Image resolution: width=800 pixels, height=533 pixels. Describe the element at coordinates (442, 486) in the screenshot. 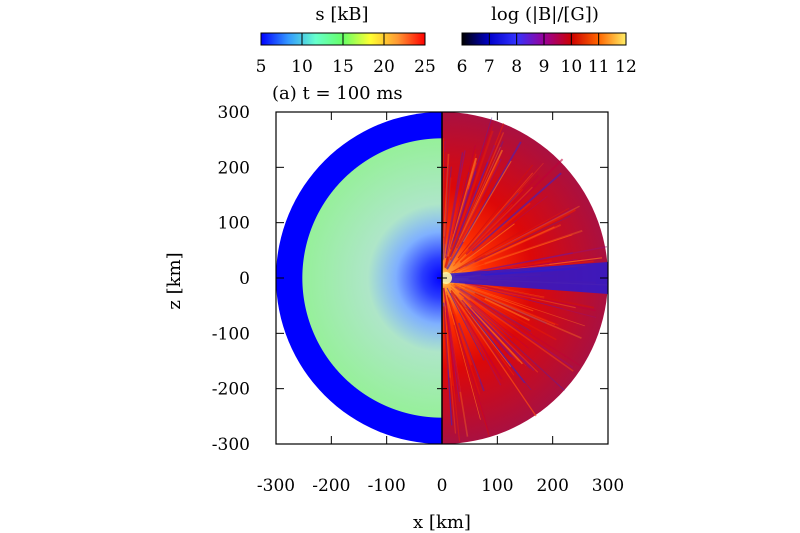

I see `x-tick-label: 0` at that location.